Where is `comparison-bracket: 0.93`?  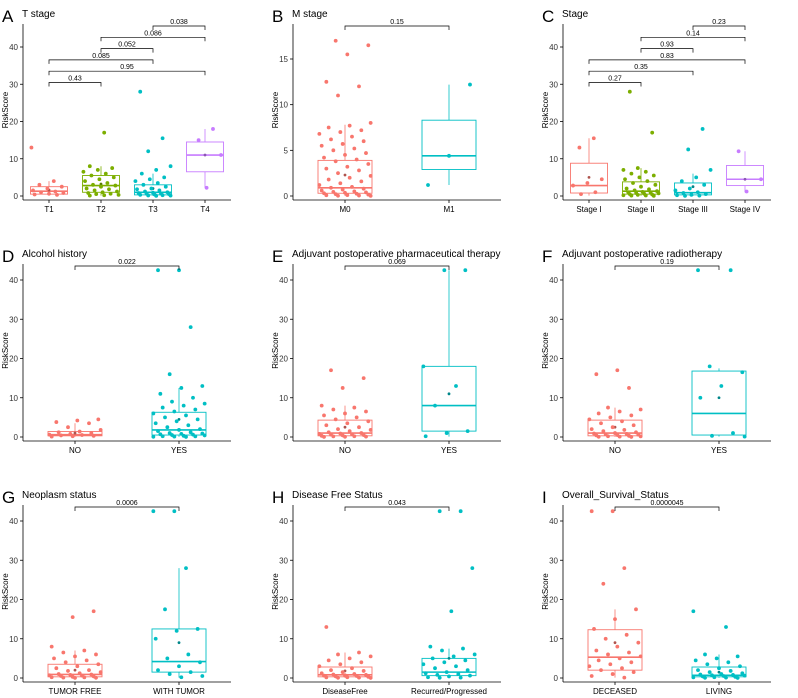
comparison-bracket: 0.93 is located at coordinates (667, 47).